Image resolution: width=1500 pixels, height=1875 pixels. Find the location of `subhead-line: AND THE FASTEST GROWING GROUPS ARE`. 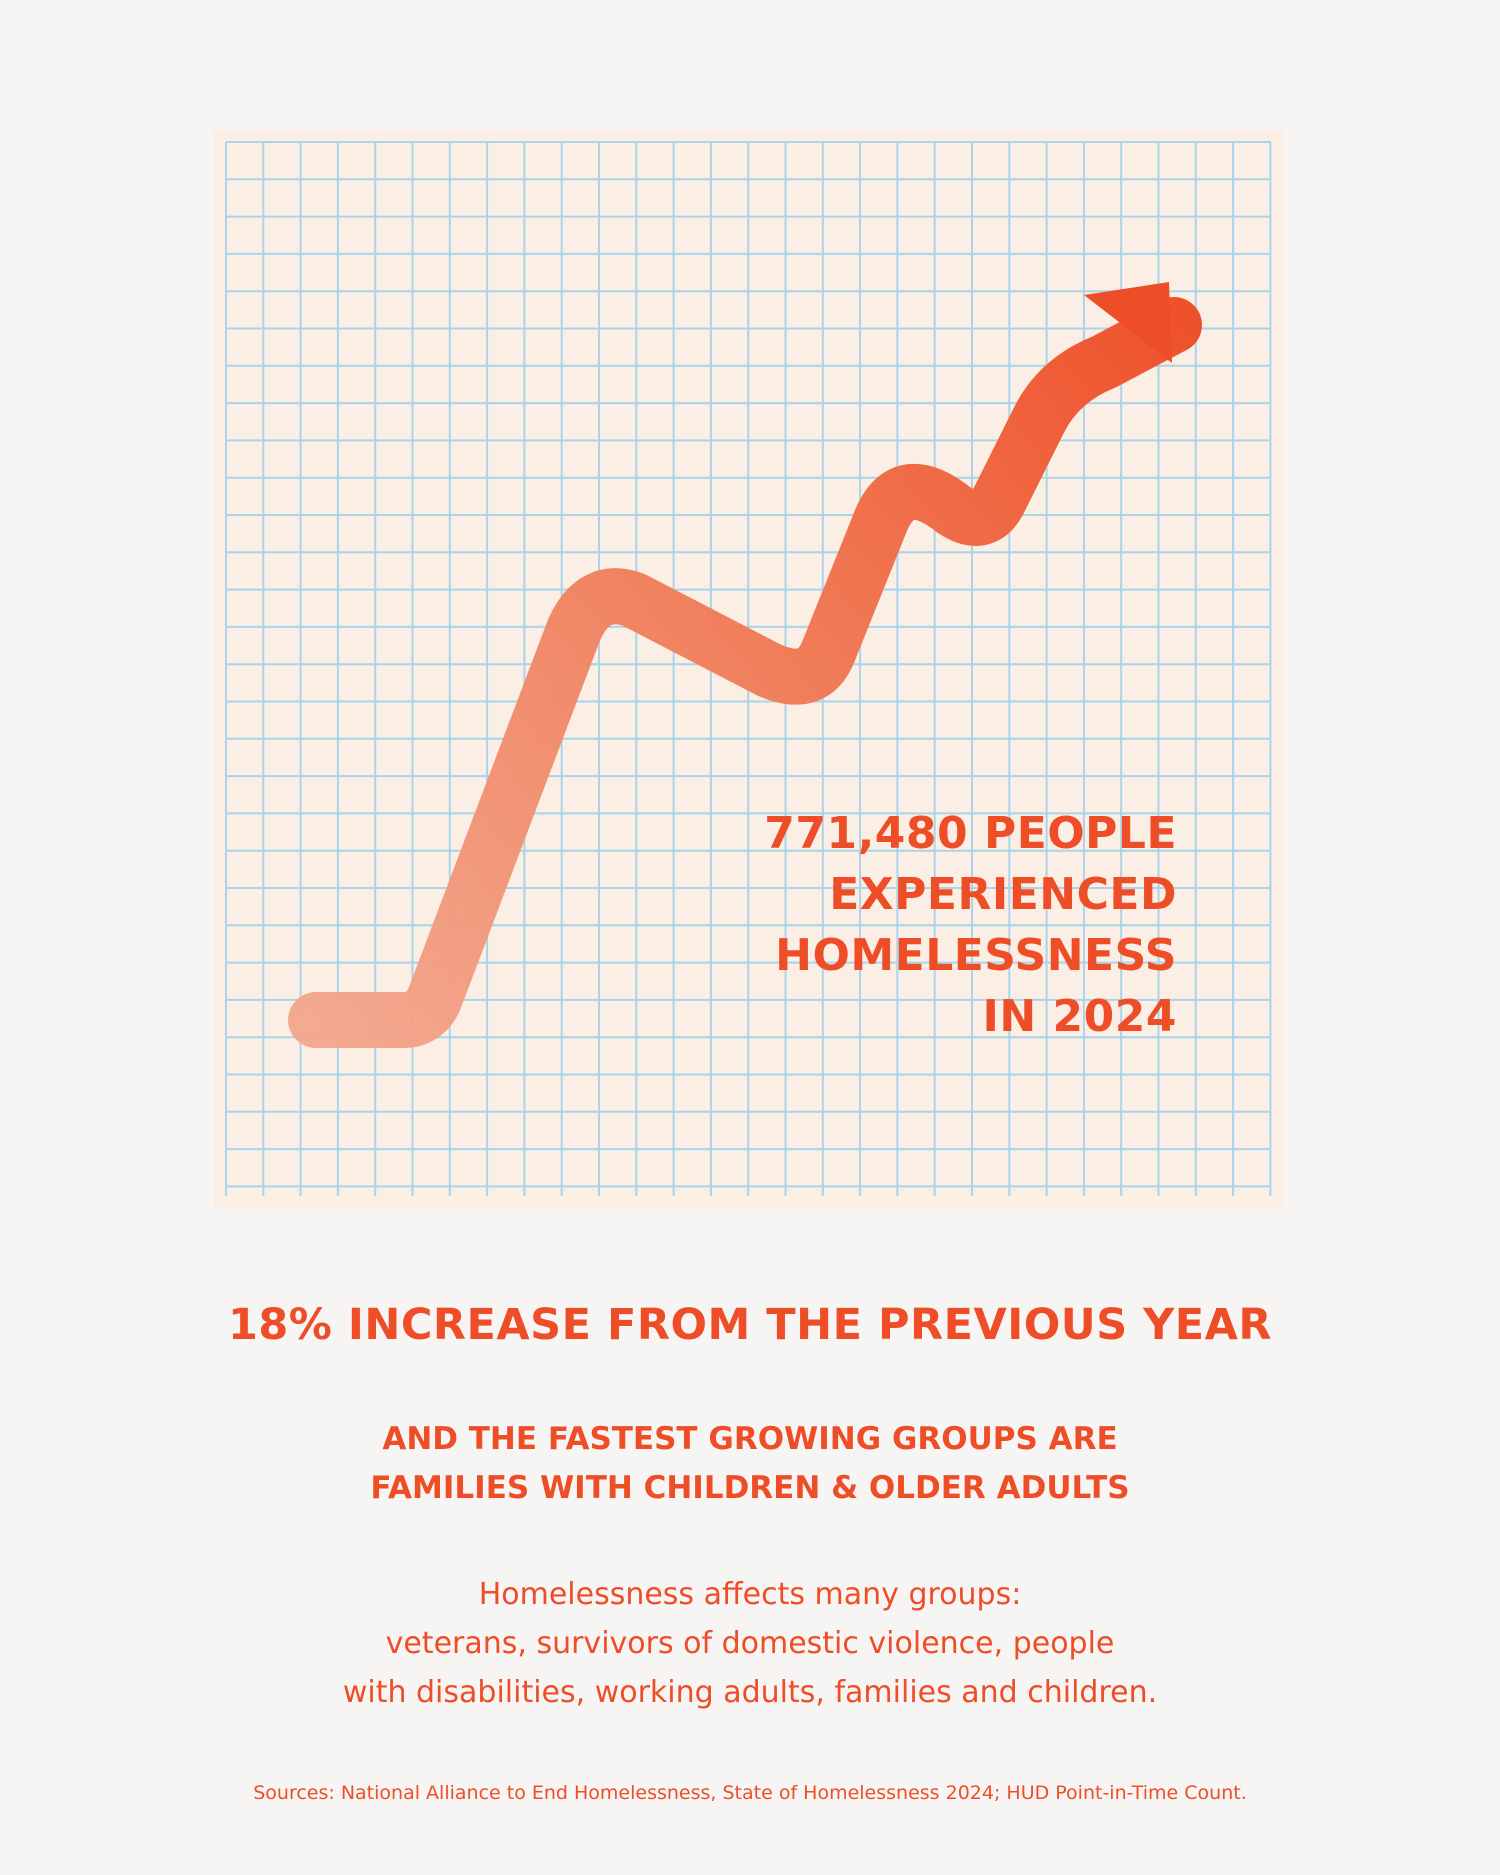

subhead-line: AND THE FASTEST GROWING GROUPS ARE is located at coordinates (750, 1439).